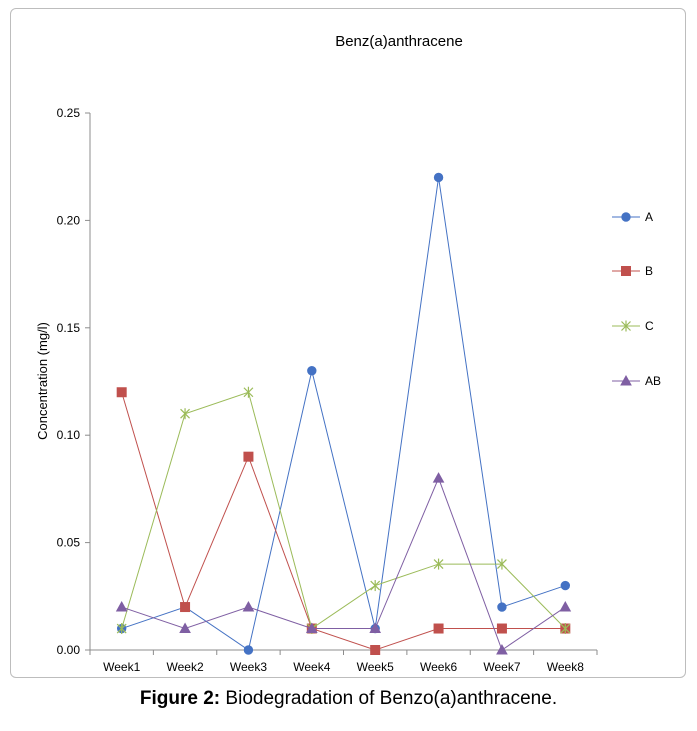  Describe the element at coordinates (501, 667) in the screenshot. I see `x-tick-label: Week7` at that location.